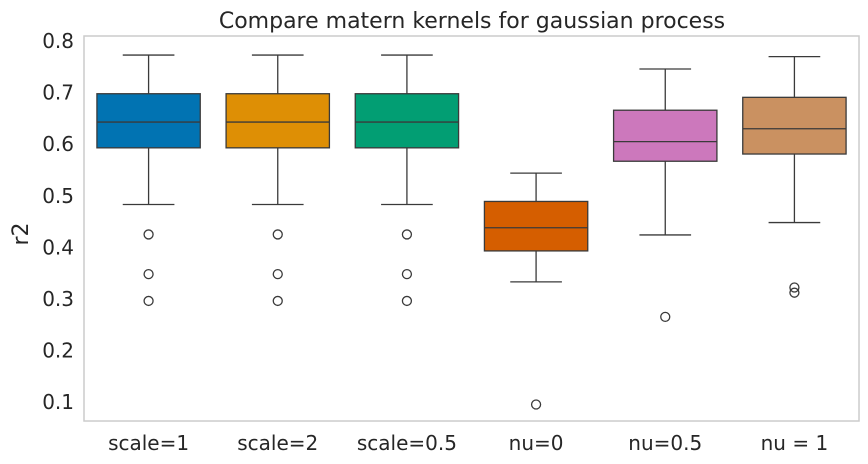  What do you see at coordinates (58, 402) in the screenshot?
I see `y-tick-label: 0.1` at bounding box center [58, 402].